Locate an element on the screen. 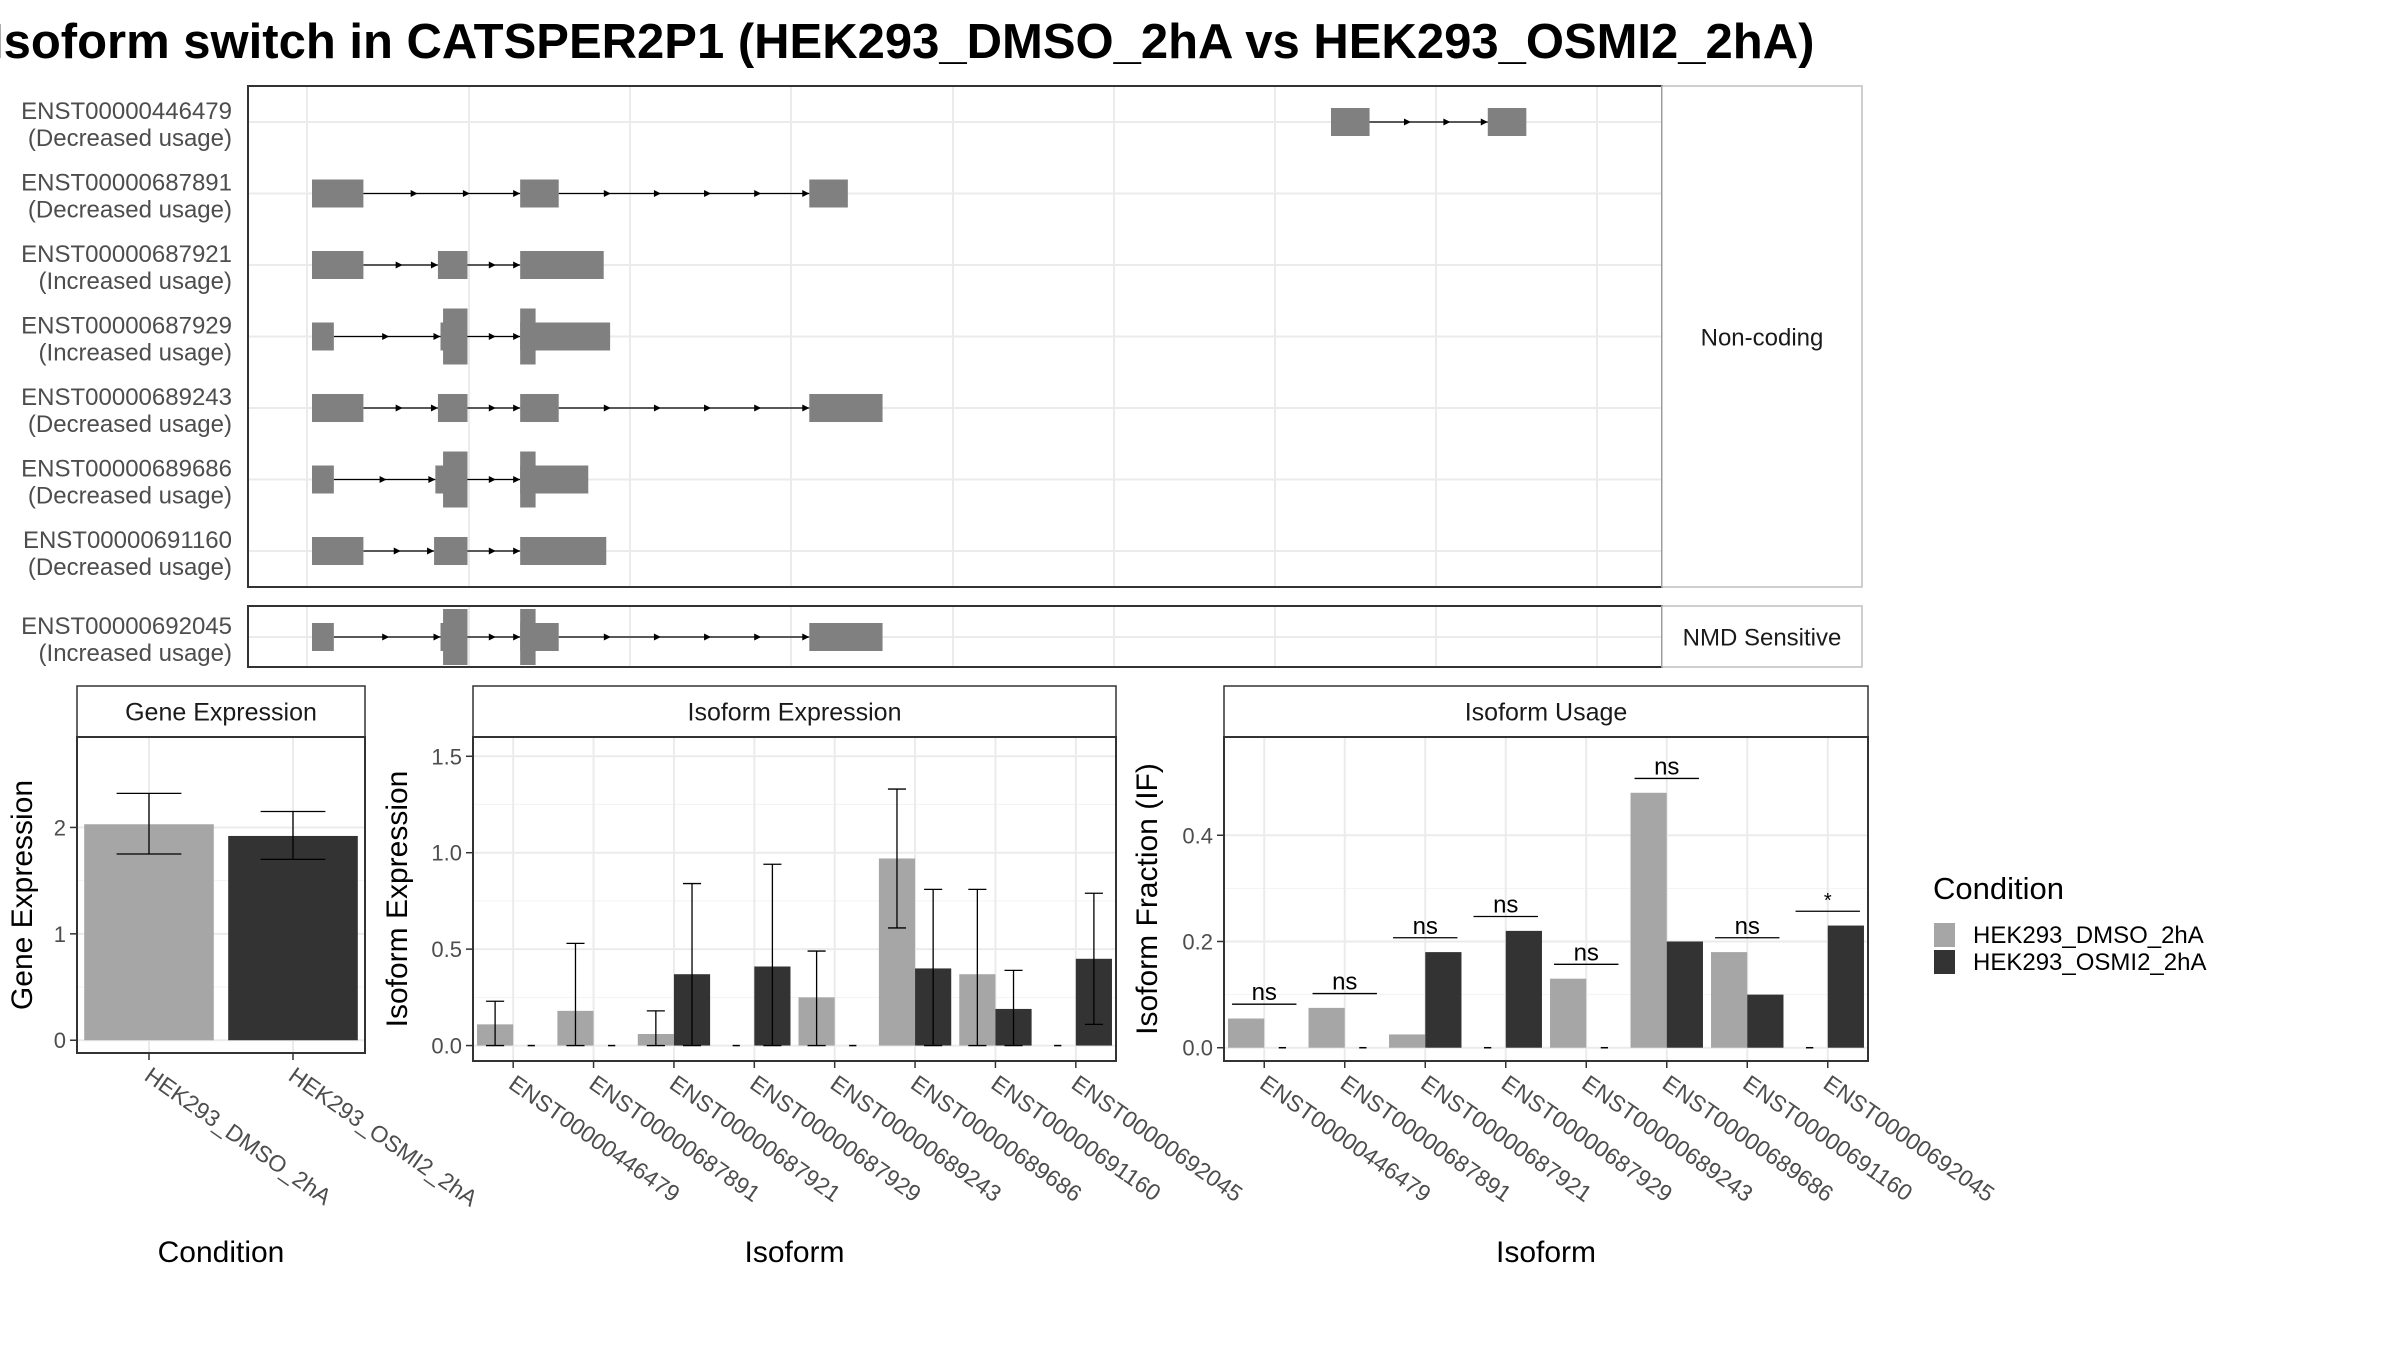 This screenshot has width=2400, height=1350. y-axis-title: Isoform Fraction (IF) is located at coordinates (1147, 899).